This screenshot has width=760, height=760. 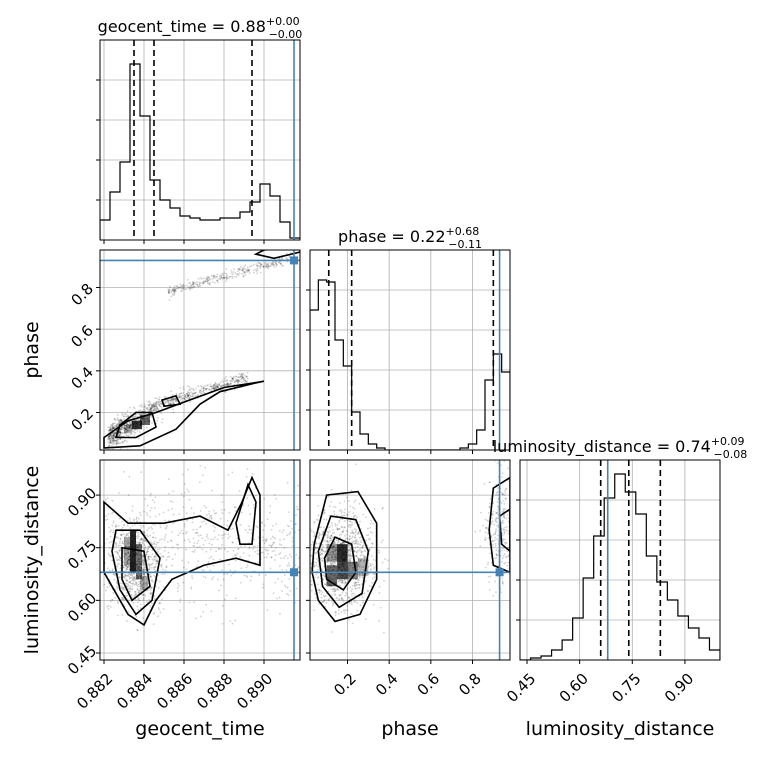 I want to click on title-main: geocent_time = 0.88, so click(x=182, y=27).